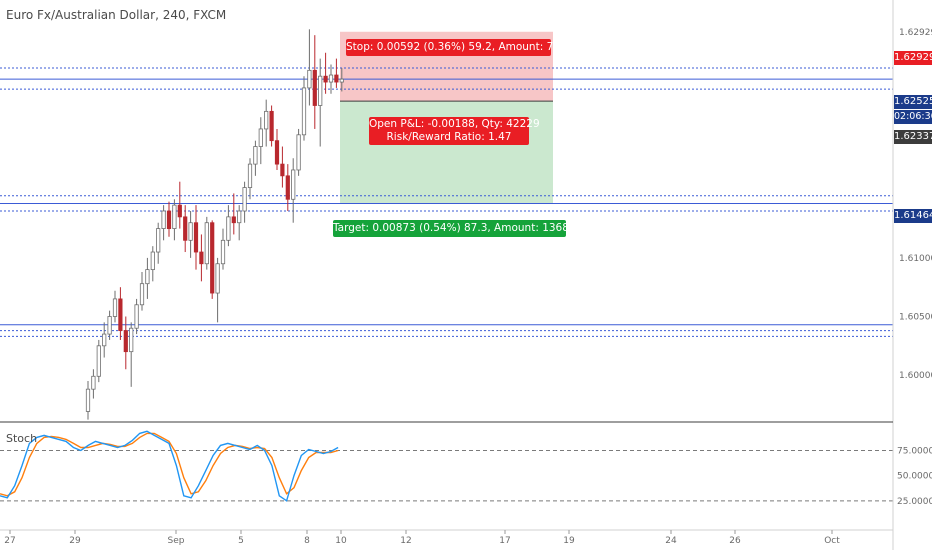 This screenshot has height=550, width=932. I want to click on time-tick-label: 29, so click(75, 541).